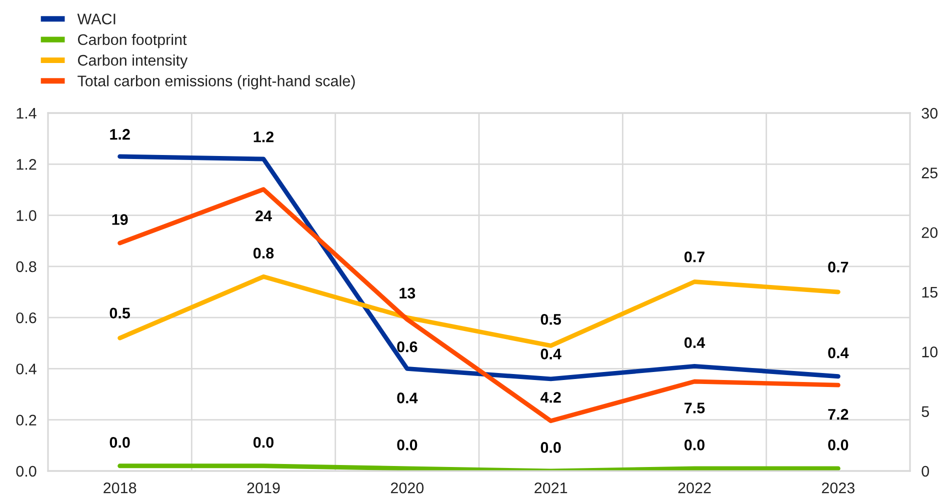 The width and height of the screenshot is (941, 497). Describe the element at coordinates (26, 113) in the screenshot. I see `y-tick-label: 1.4` at that location.